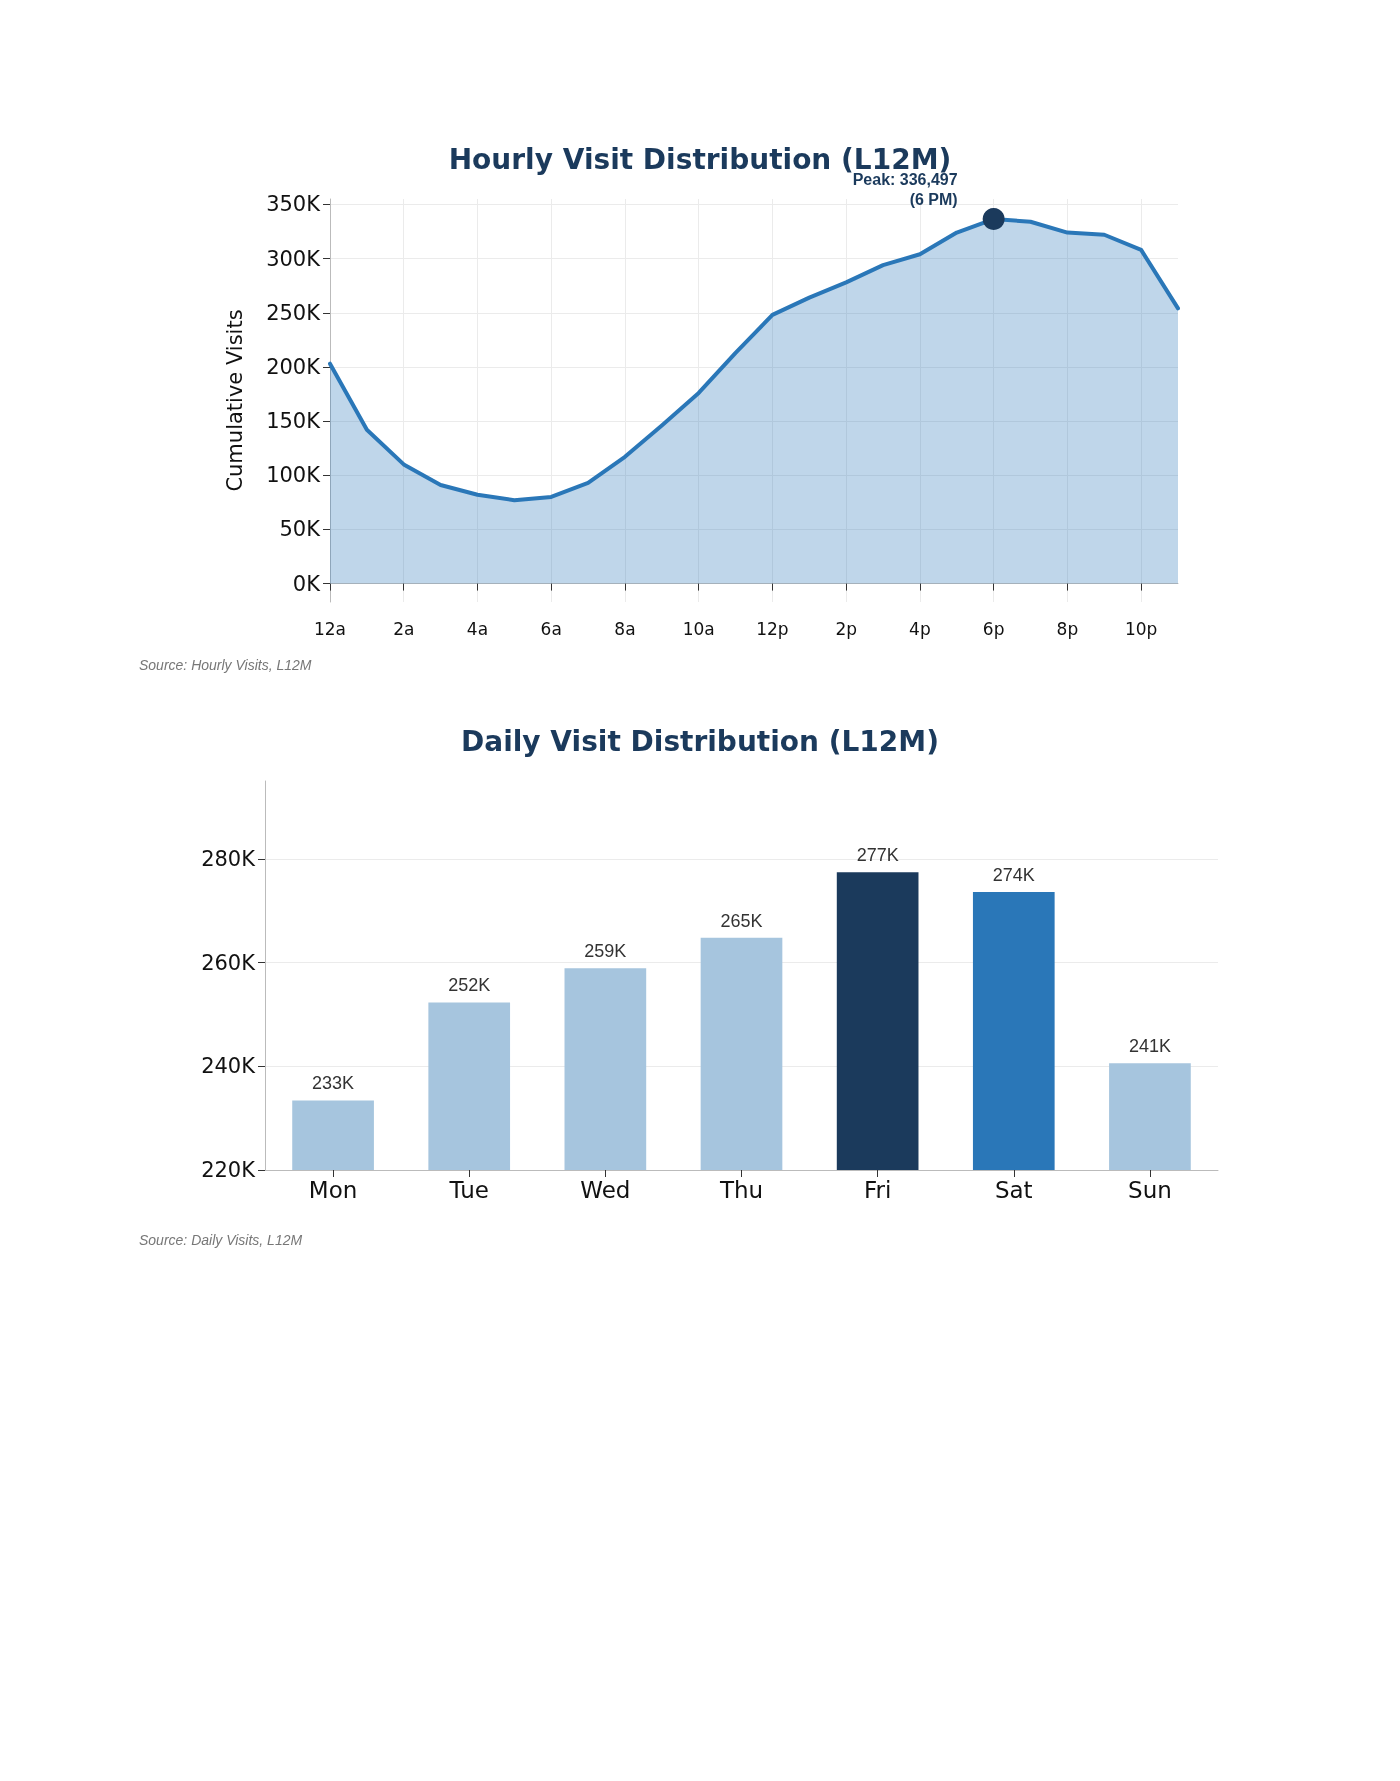  Describe the element at coordinates (1013, 874) in the screenshot. I see `data-label: 274K` at that location.